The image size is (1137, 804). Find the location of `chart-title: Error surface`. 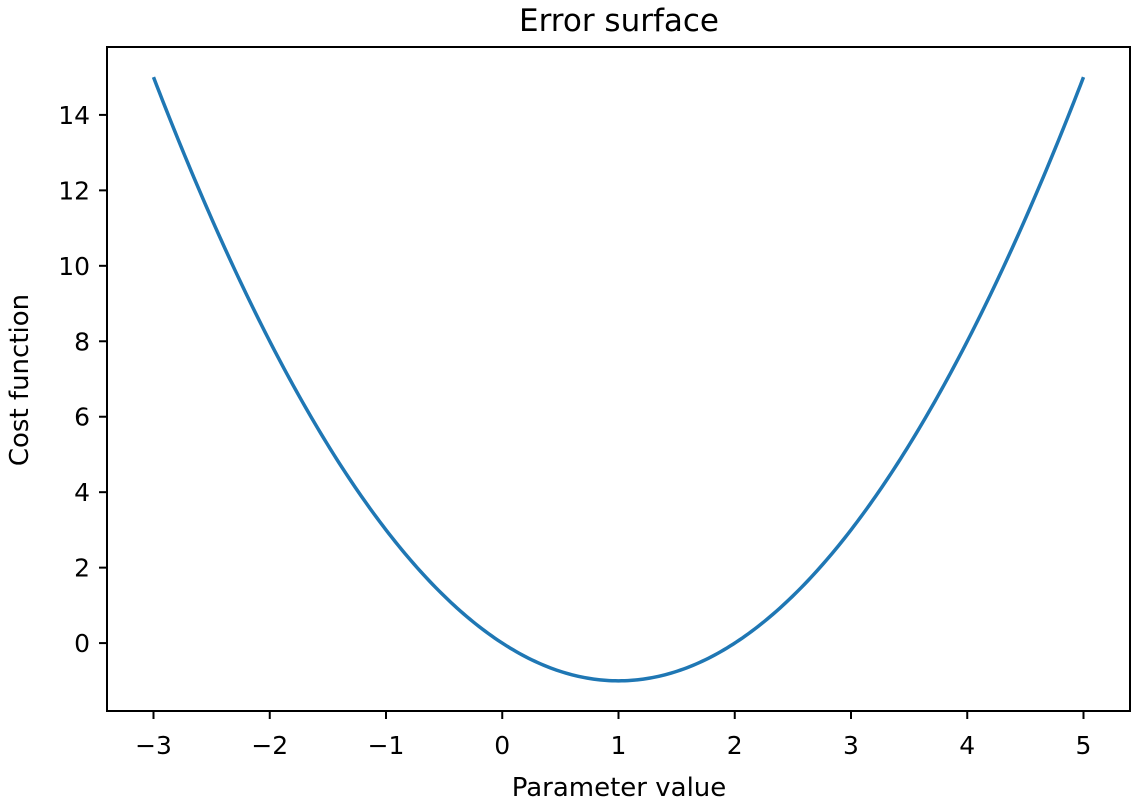

chart-title: Error surface is located at coordinates (619, 21).